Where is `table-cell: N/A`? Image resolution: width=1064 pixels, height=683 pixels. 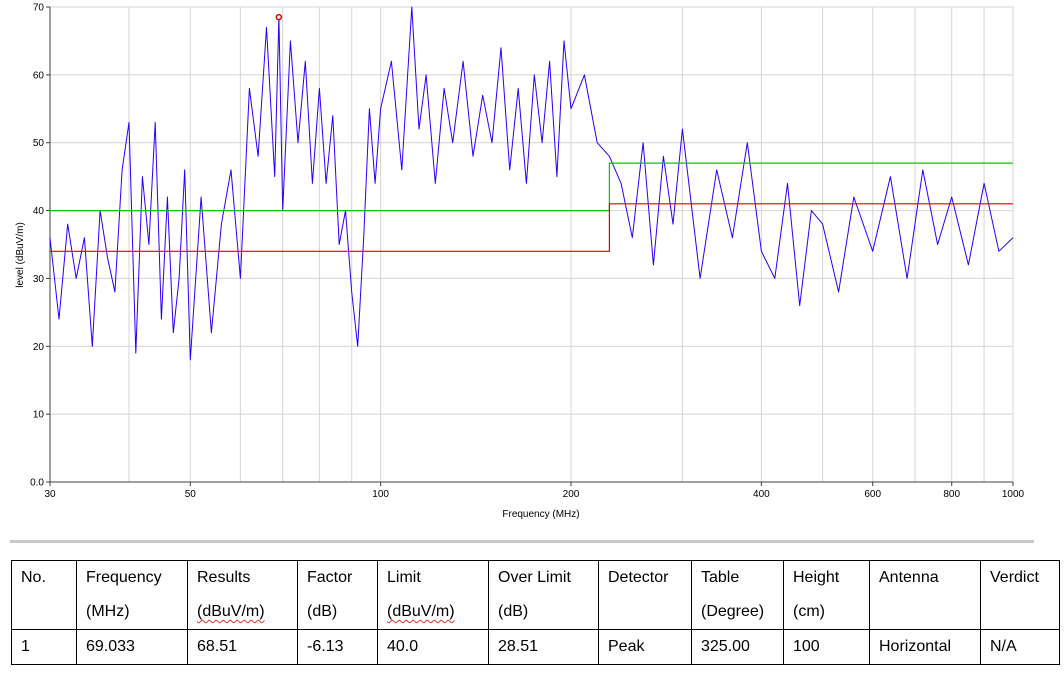 table-cell: N/A is located at coordinates (1020, 647).